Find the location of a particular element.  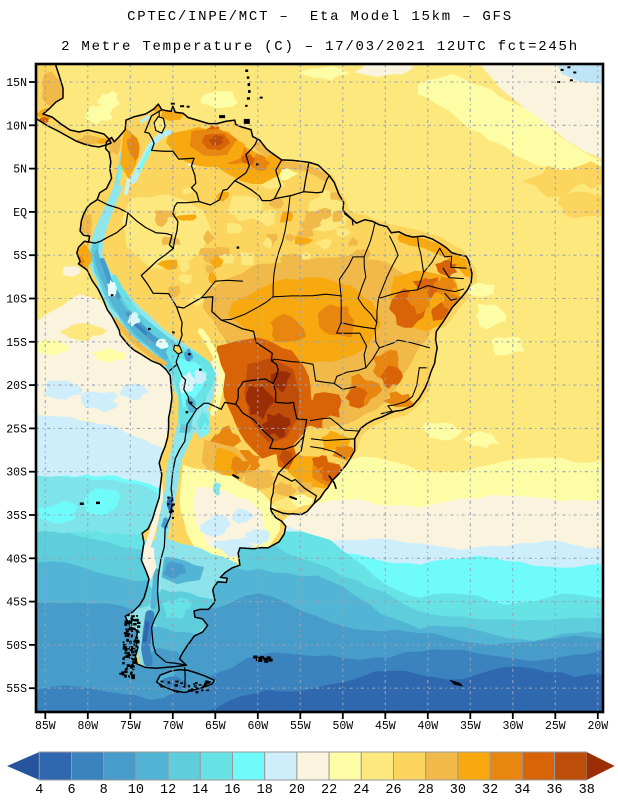

svg-text: 16 is located at coordinates (232, 790).